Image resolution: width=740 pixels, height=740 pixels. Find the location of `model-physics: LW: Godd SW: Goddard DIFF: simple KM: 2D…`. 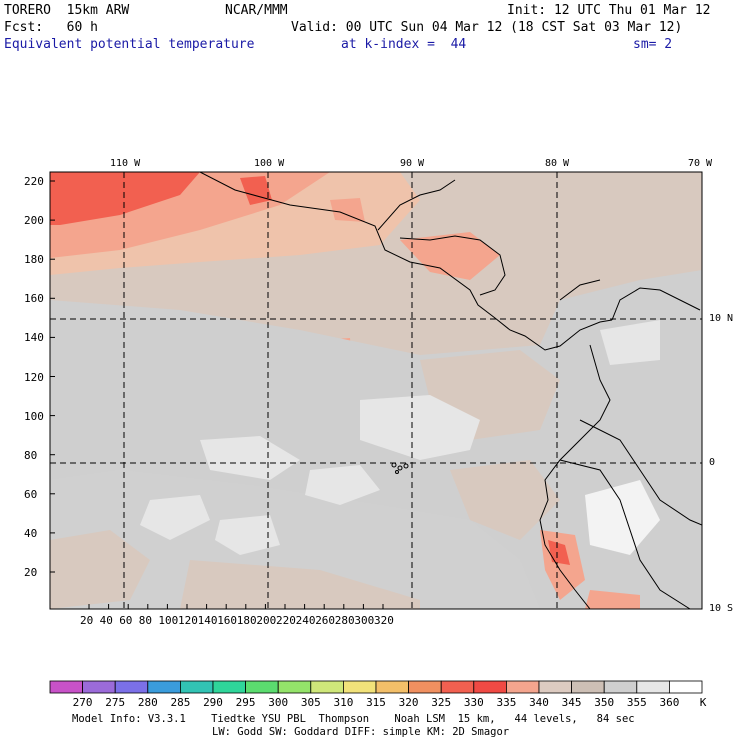

model-physics: LW: Godd SW: Goddard DIFF: simple KM: 2D… is located at coordinates (361, 732).